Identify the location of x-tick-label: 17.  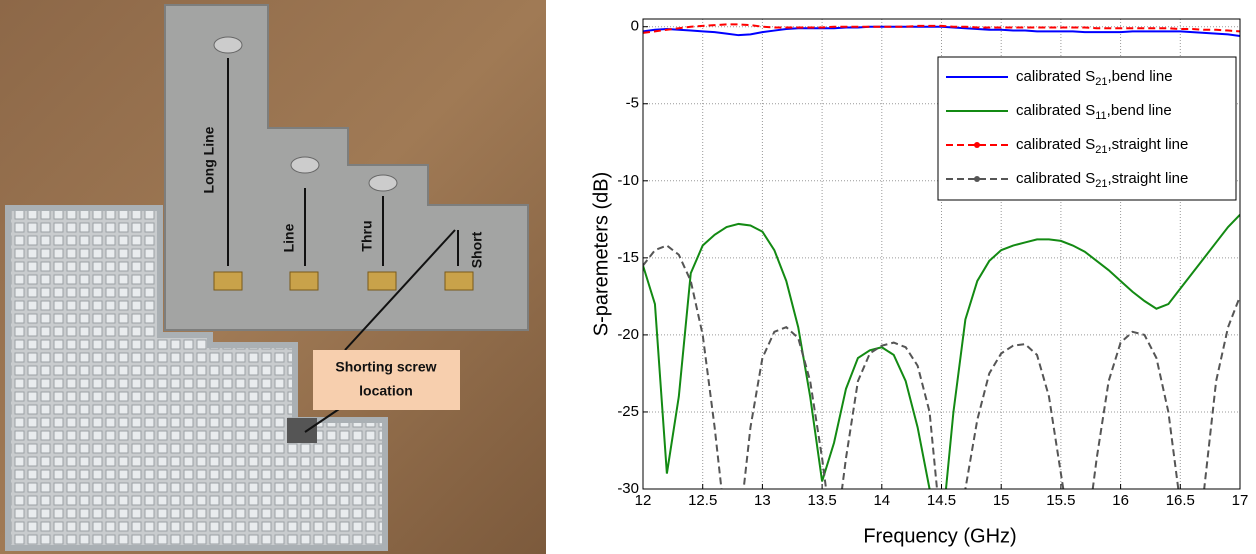
(1240, 500).